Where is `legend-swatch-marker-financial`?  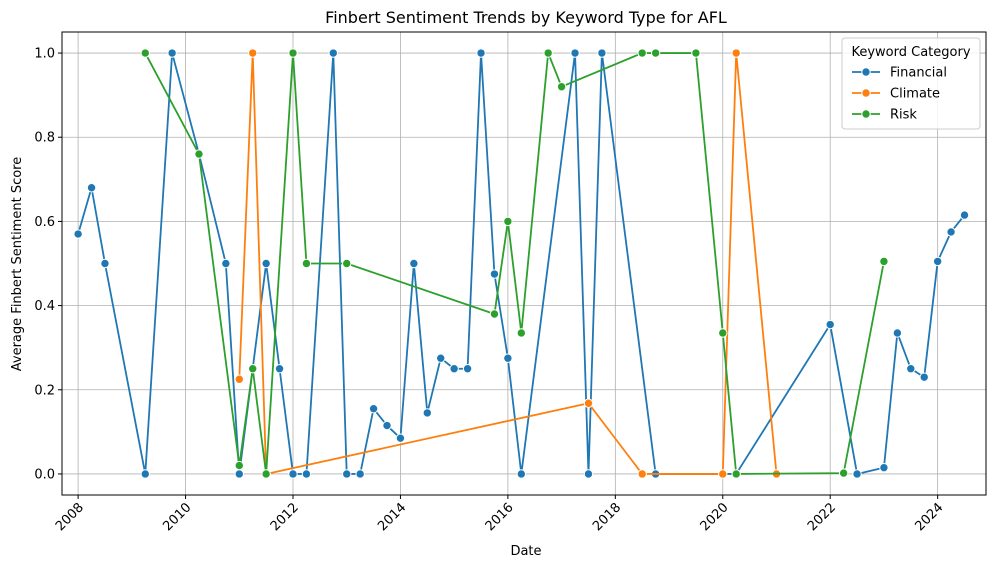
legend-swatch-marker-financial is located at coordinates (866, 72).